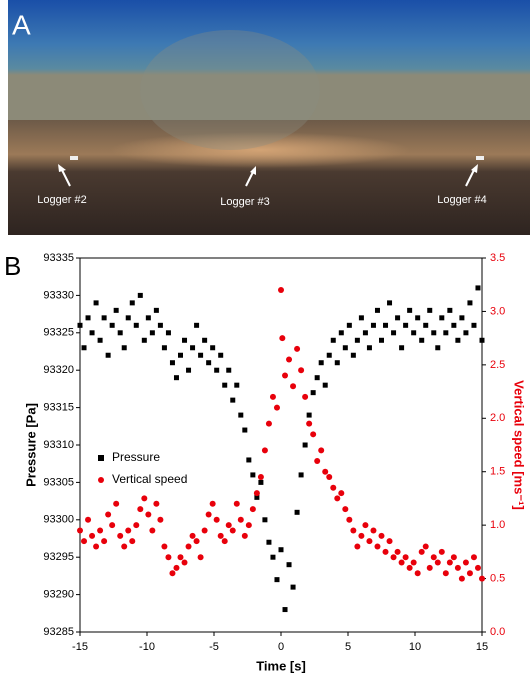 This screenshot has width=530, height=682. I want to click on legend-box, so click(158, 469).